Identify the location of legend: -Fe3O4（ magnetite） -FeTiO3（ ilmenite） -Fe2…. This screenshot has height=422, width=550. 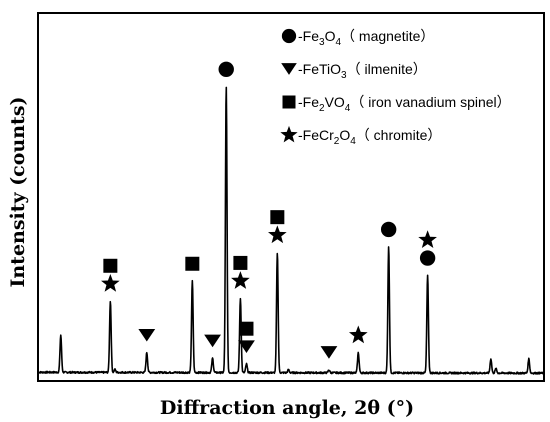
(395, 87).